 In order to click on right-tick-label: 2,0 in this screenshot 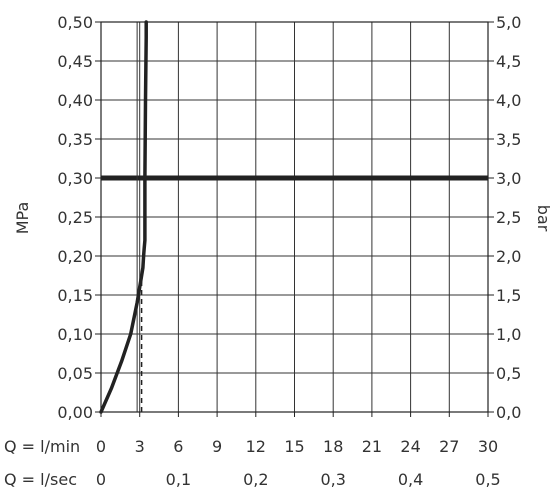, I will do `click(508, 256)`.